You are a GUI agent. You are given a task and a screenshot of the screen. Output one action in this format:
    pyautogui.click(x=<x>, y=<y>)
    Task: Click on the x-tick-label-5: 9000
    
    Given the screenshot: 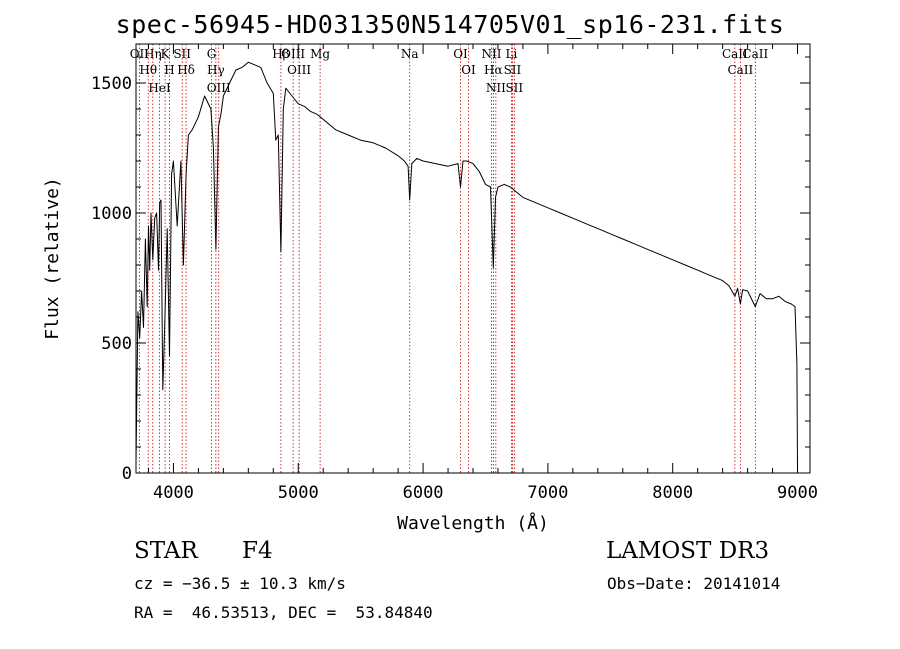 What is the action you would take?
    pyautogui.click(x=797, y=493)
    